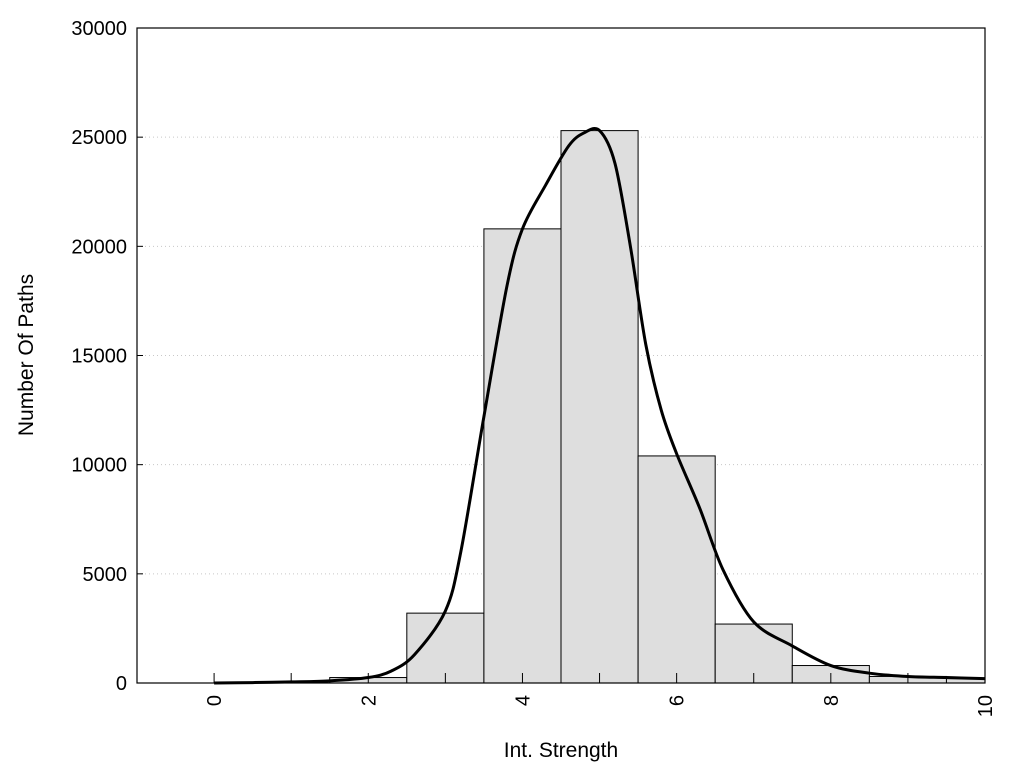 The height and width of the screenshot is (768, 1024). Describe the element at coordinates (99, 138) in the screenshot. I see `y-tick-label: 25000` at that location.